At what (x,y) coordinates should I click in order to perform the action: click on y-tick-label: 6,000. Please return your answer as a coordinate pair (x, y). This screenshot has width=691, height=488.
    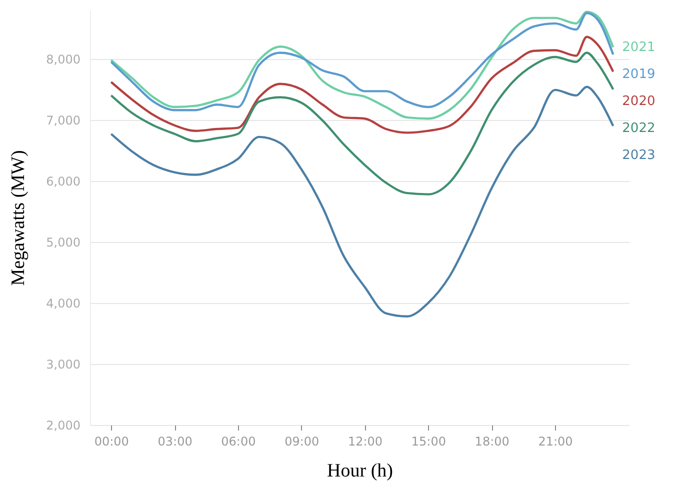
    Looking at the image, I should click on (63, 181).